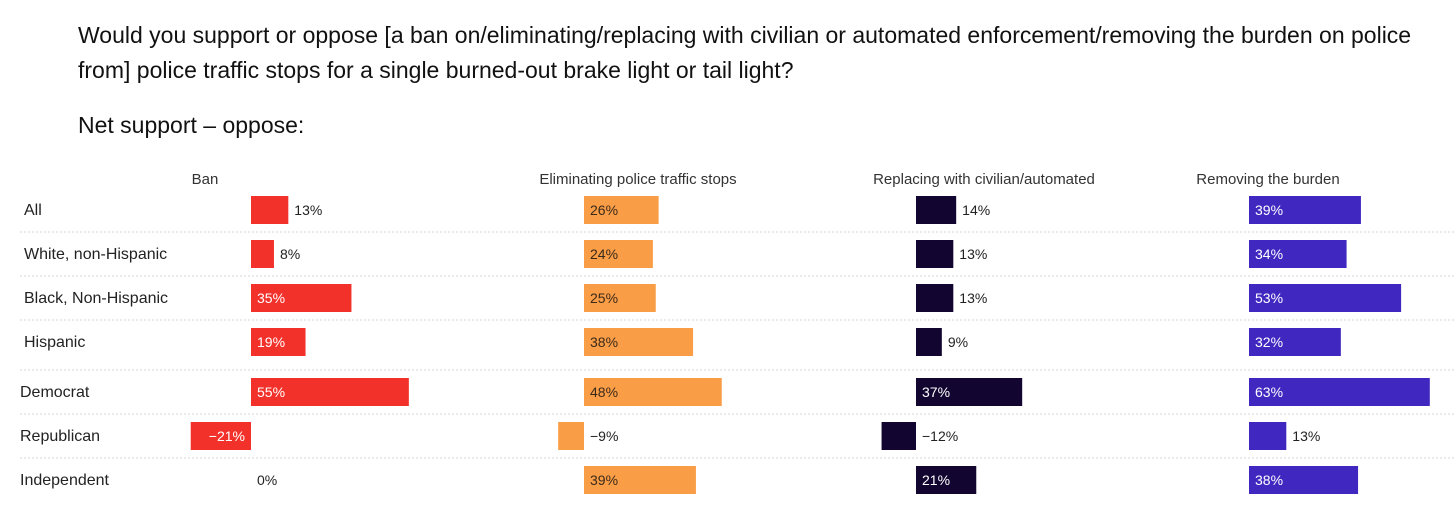 This screenshot has height=530, width=1456. What do you see at coordinates (267, 480) in the screenshot?
I see `data-label: 0%` at bounding box center [267, 480].